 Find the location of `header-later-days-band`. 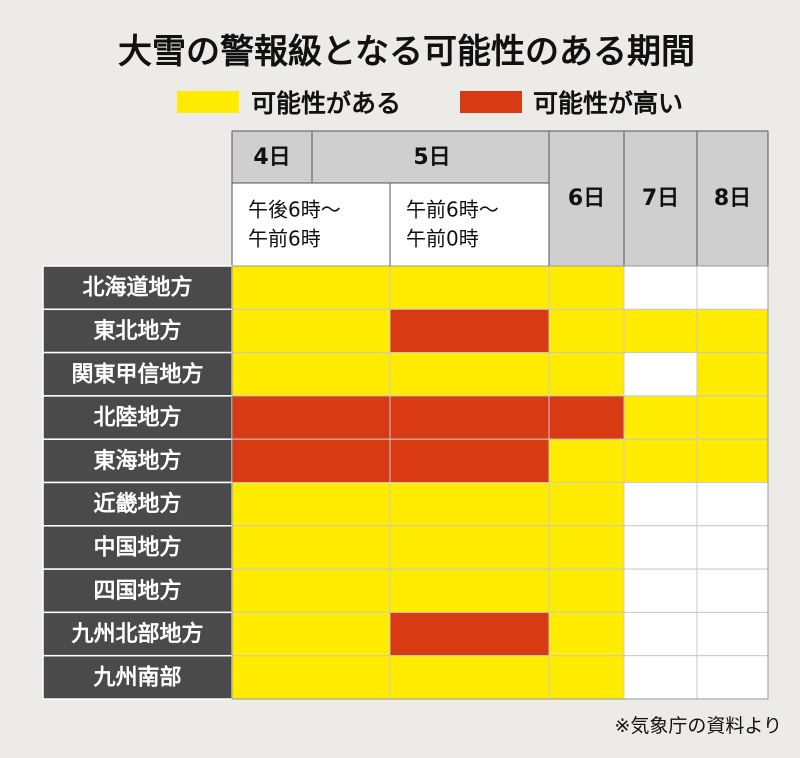

header-later-days-band is located at coordinates (658, 198).